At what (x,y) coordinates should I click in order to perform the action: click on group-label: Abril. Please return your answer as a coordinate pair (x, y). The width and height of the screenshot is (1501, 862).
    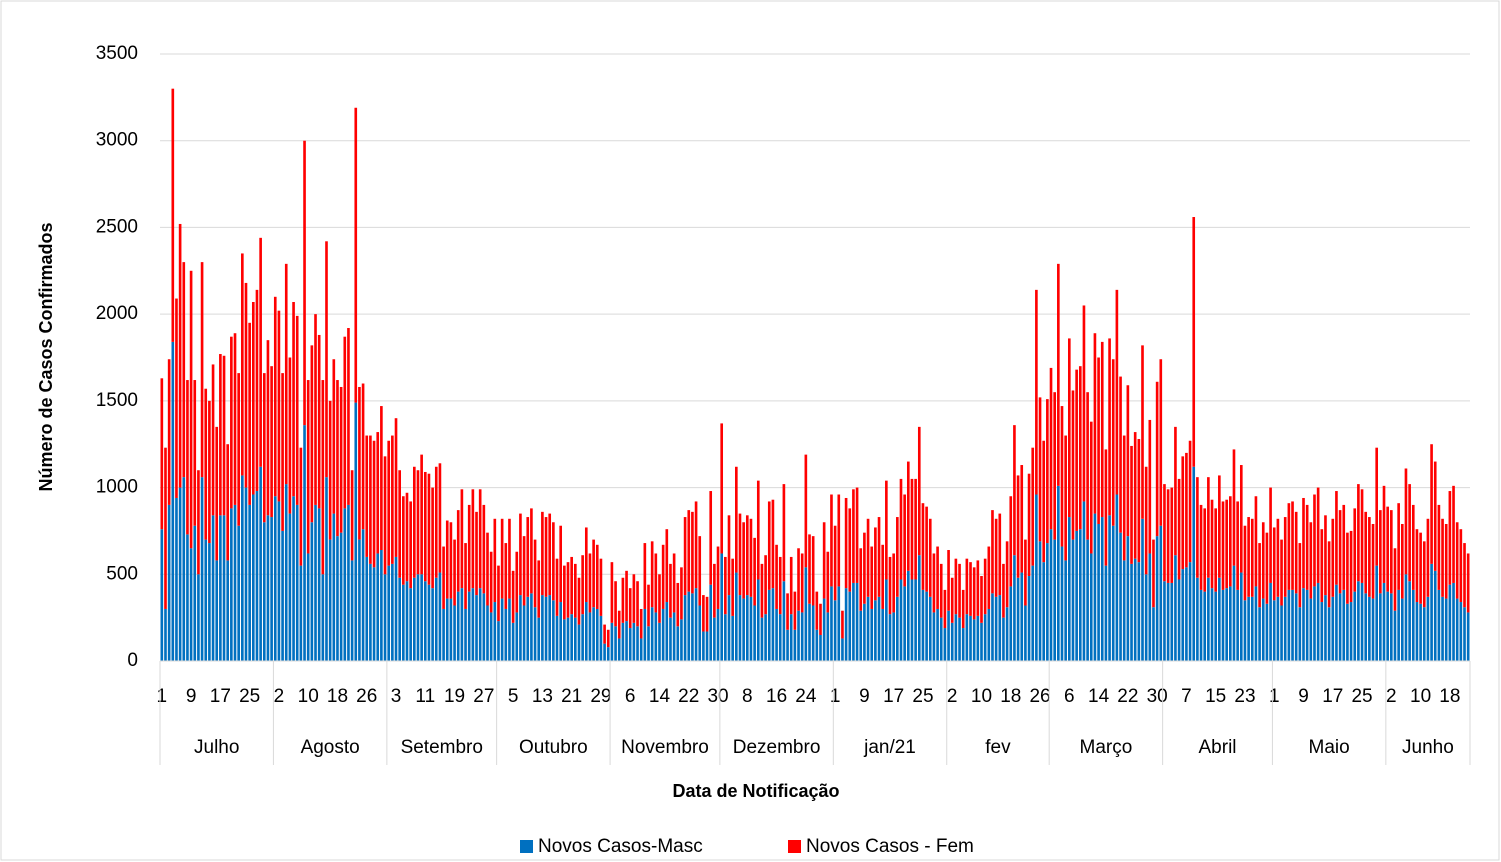
    Looking at the image, I should click on (1218, 747).